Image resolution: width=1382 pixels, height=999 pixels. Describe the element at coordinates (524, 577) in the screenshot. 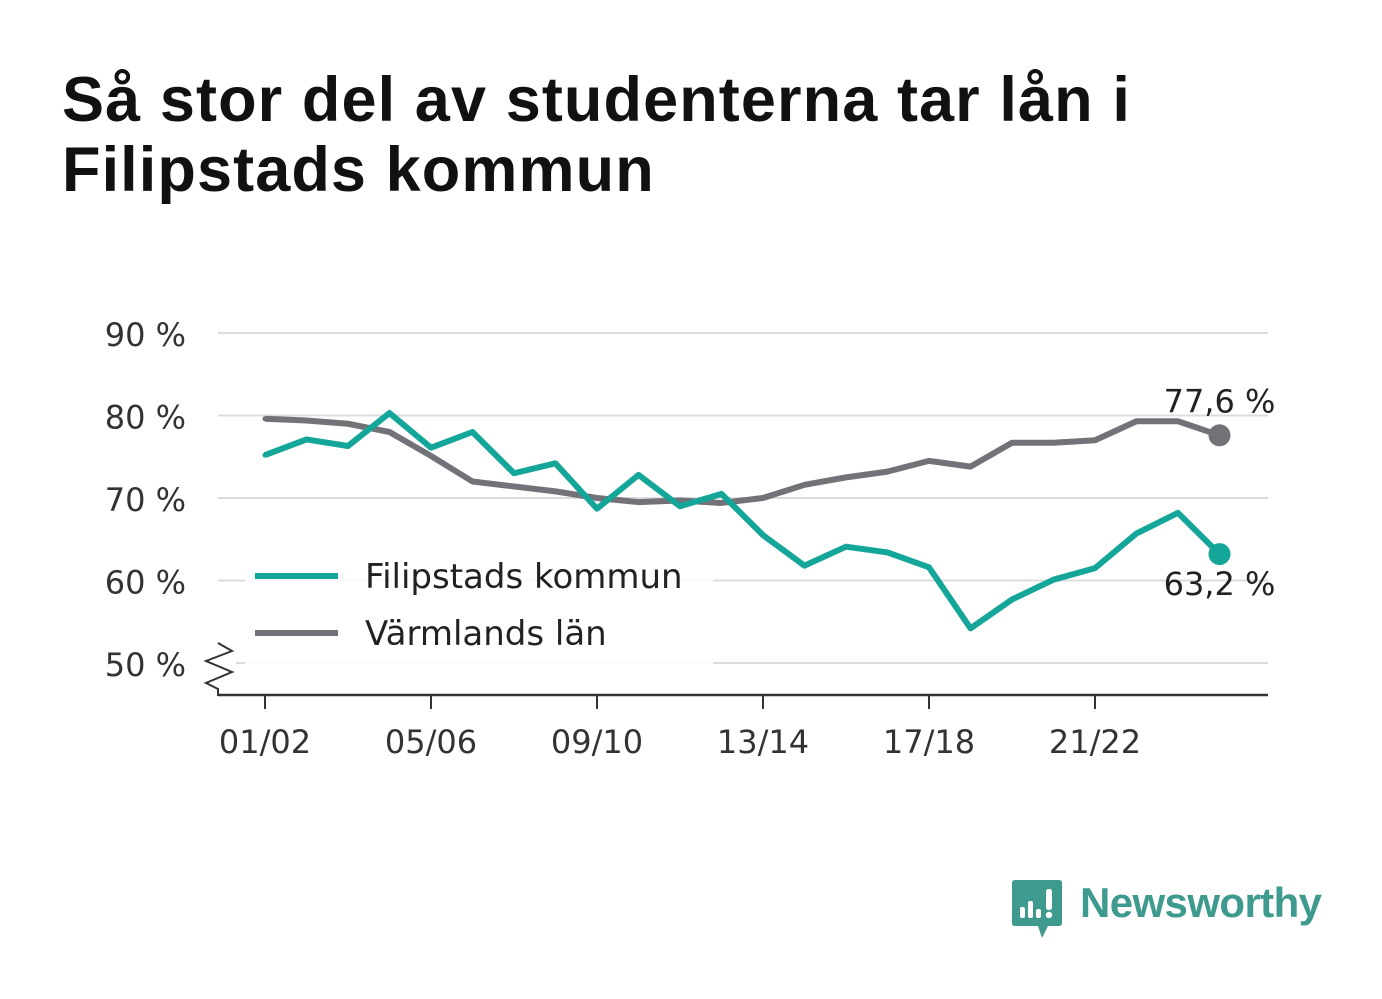

I see `legend-label-filipstads-kommun: Filipstads kommun` at that location.